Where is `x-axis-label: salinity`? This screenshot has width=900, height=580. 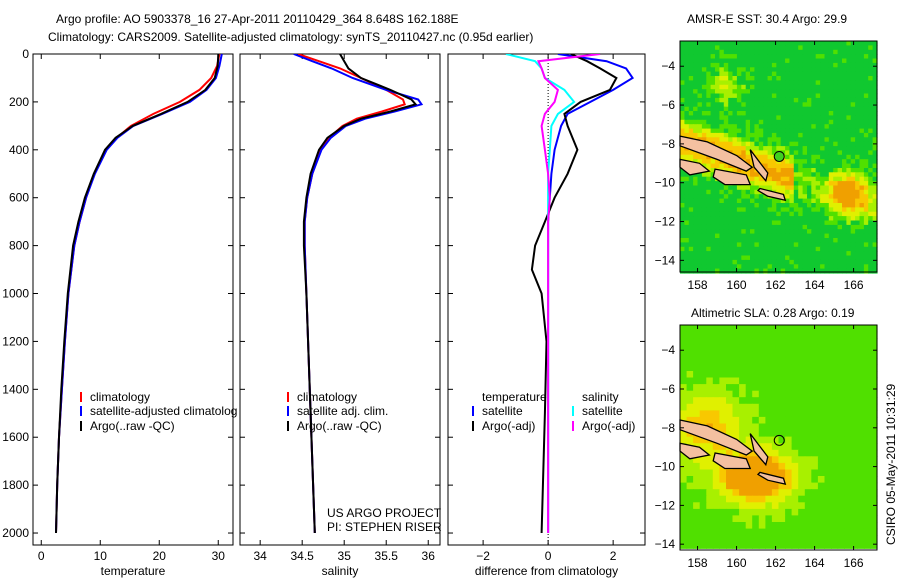
x-axis-label: salinity is located at coordinates (340, 571).